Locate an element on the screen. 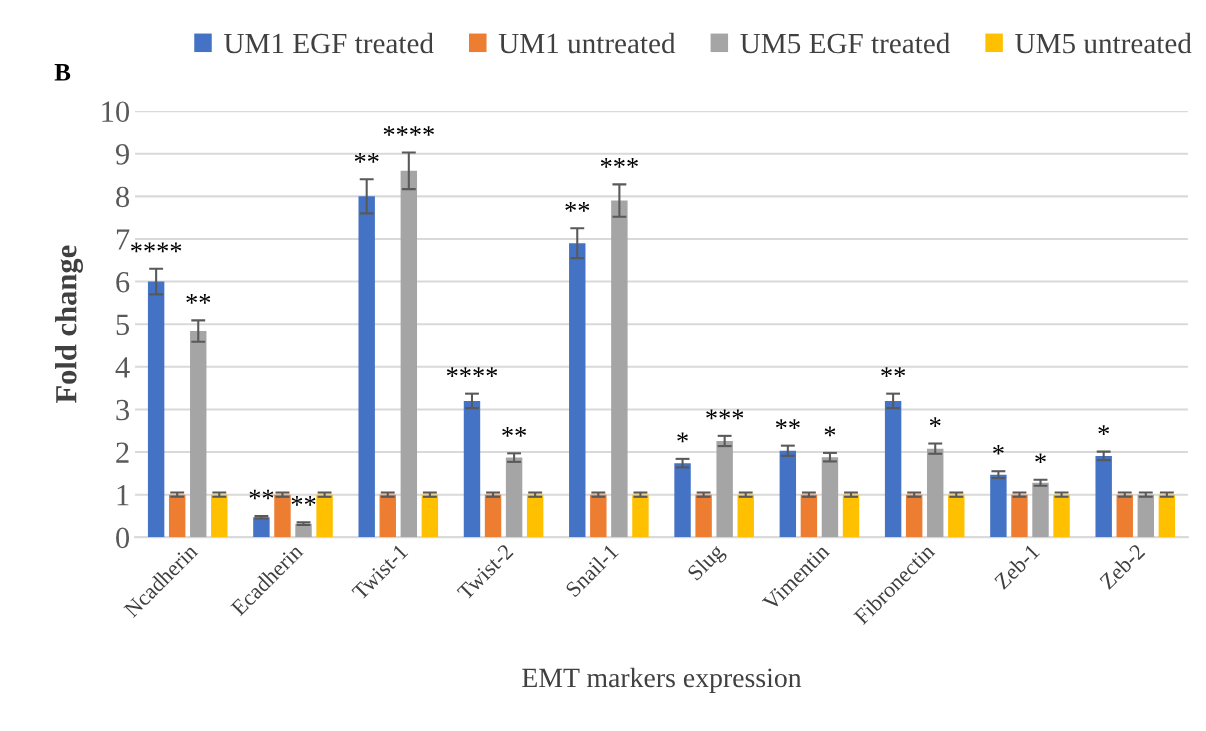 The image size is (1206, 731). legend-label: UM1 EGF treated is located at coordinates (329, 43).